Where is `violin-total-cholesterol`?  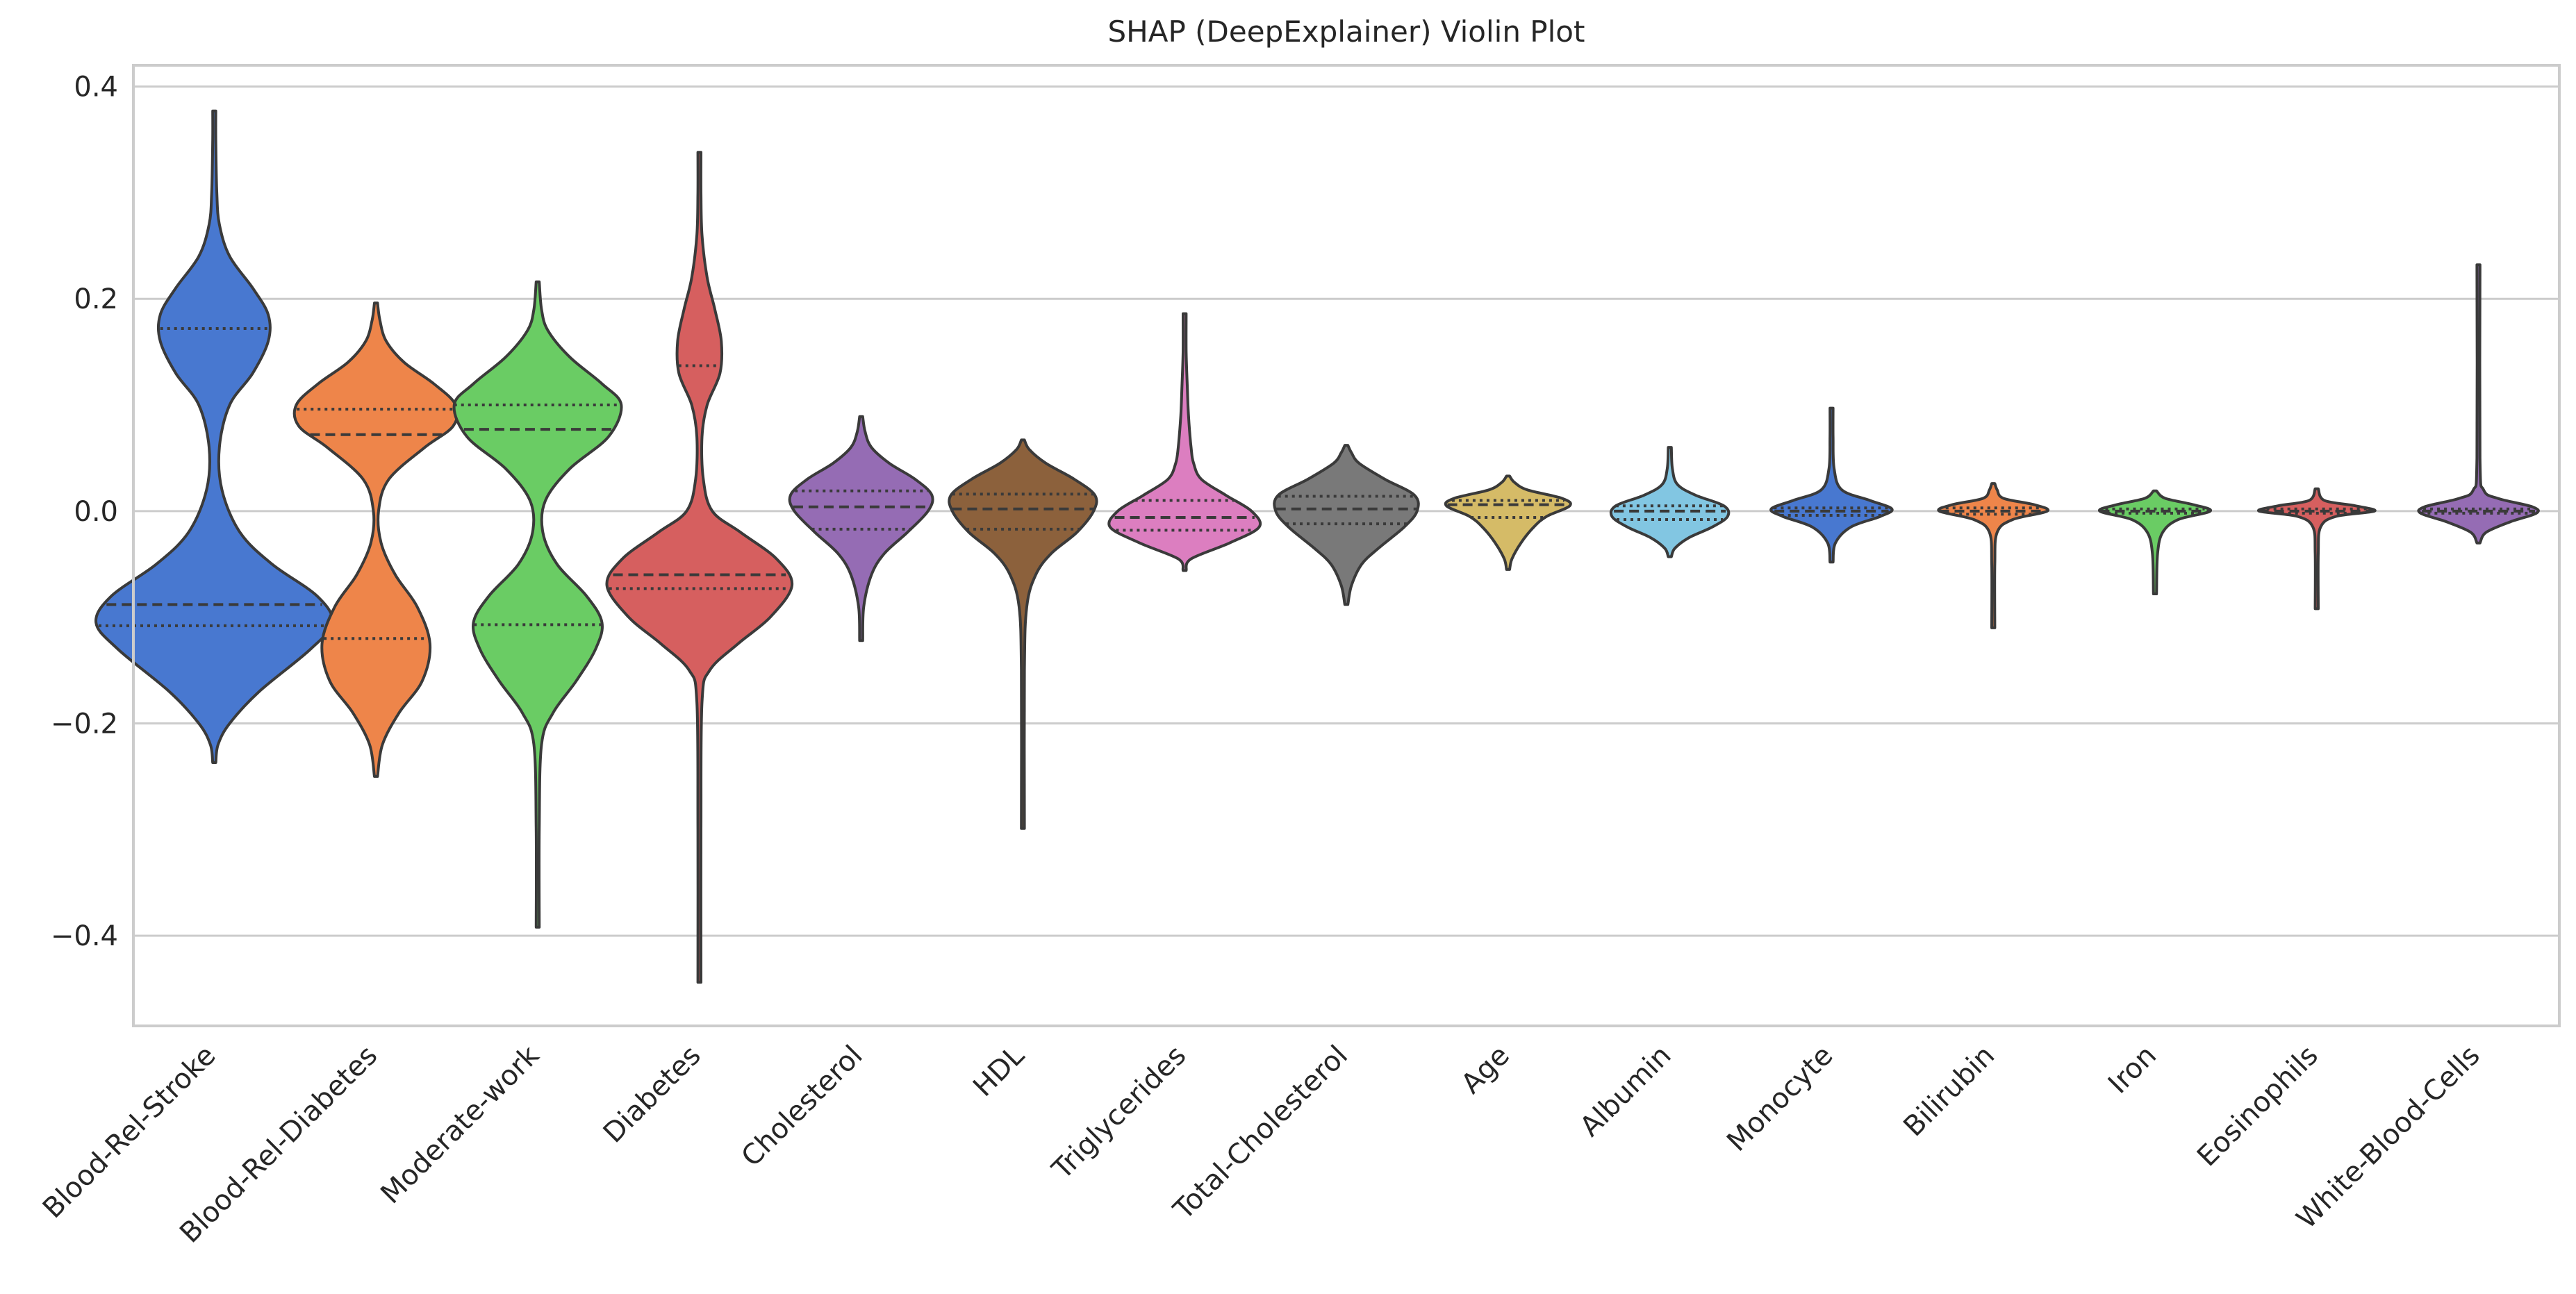 violin-total-cholesterol is located at coordinates (1347, 525).